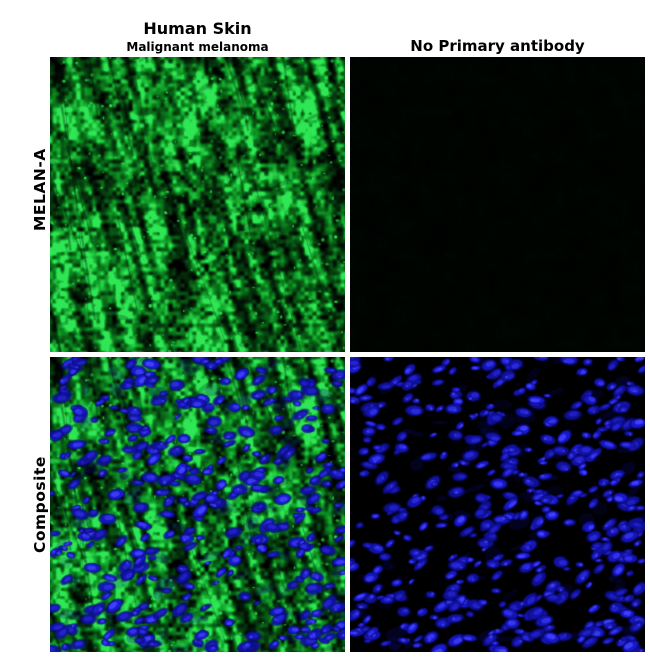  What do you see at coordinates (497, 46) in the screenshot?
I see `column-header-no-primary-antibody: No Primary antibody` at bounding box center [497, 46].